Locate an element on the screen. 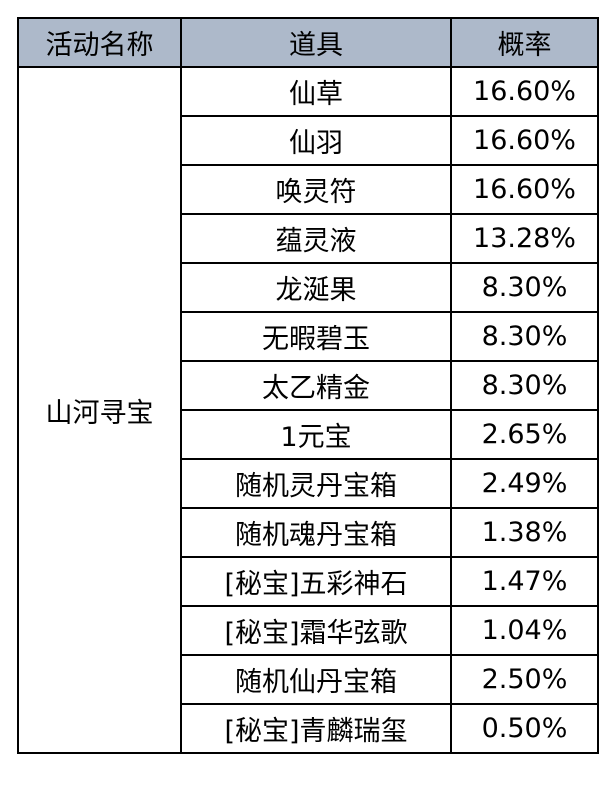  table-row: 随机灵丹宝箱 2.49% is located at coordinates (308, 483).